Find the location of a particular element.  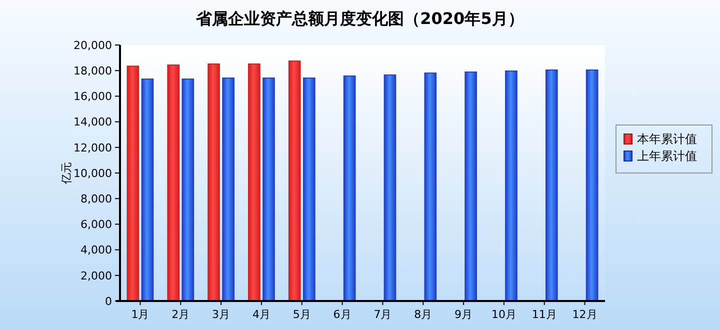

x-tick-label: 8月 is located at coordinates (423, 314).